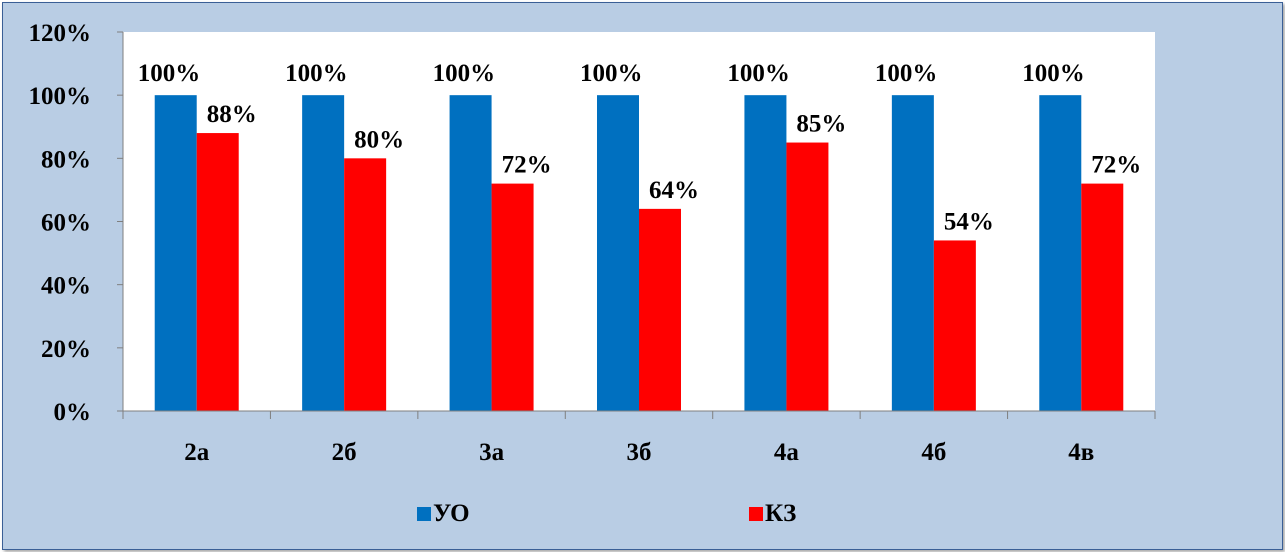  What do you see at coordinates (1116, 165) in the screenshot?
I see `data-label-kz-7: 72%` at bounding box center [1116, 165].